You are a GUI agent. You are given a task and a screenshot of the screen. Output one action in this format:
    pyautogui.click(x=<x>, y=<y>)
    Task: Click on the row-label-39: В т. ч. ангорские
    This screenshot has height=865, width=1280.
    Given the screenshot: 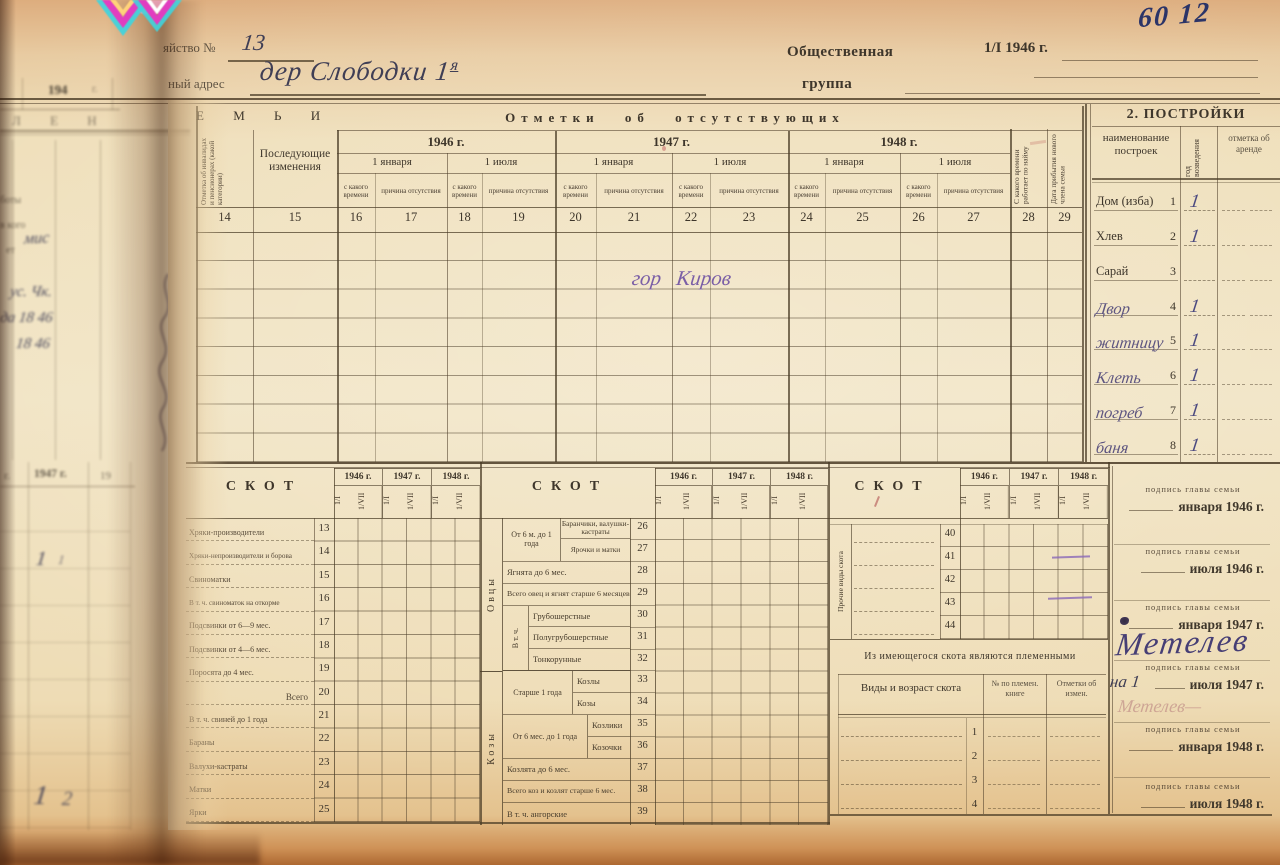 What is the action you would take?
    pyautogui.click(x=537, y=813)
    